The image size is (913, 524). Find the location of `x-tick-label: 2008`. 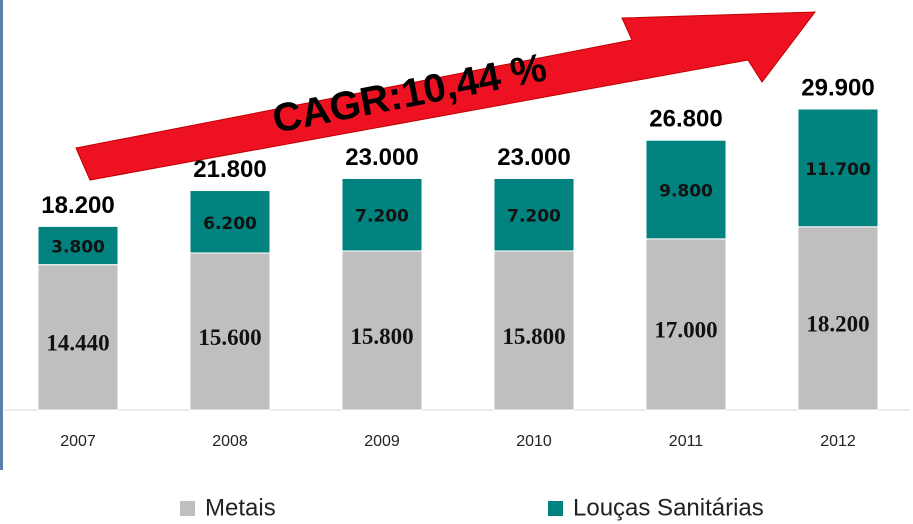

x-tick-label: 2008 is located at coordinates (230, 441).